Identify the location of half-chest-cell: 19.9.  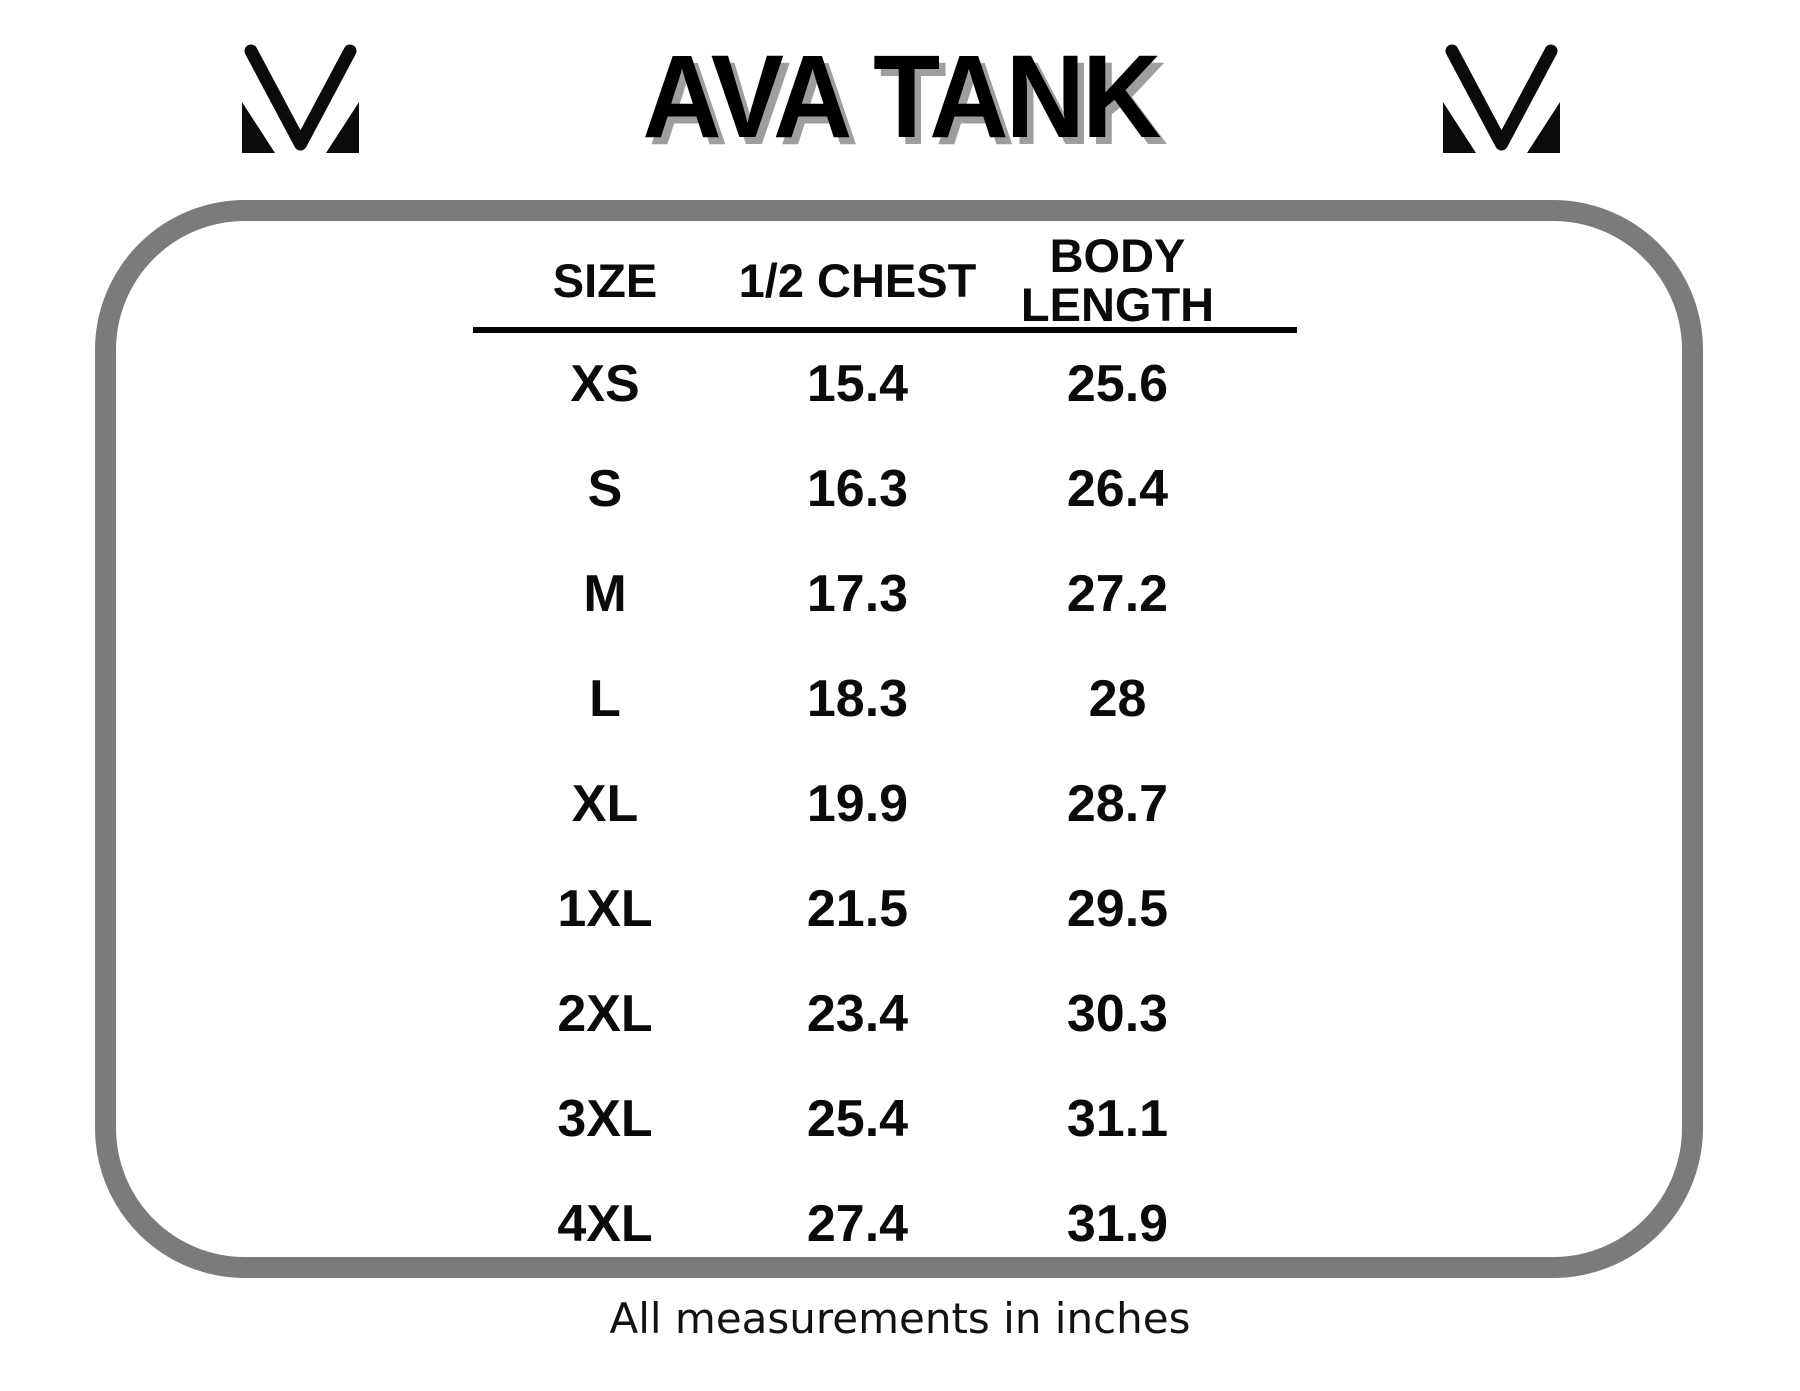
(857, 803).